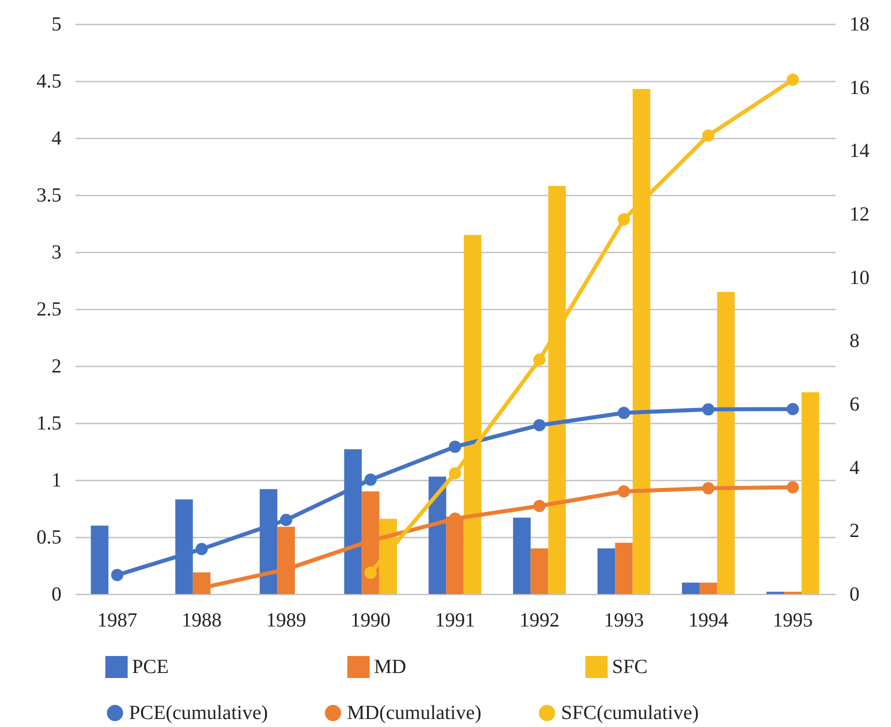 This screenshot has height=727, width=891. Describe the element at coordinates (150, 667) in the screenshot. I see `legend-label: PCE` at that location.